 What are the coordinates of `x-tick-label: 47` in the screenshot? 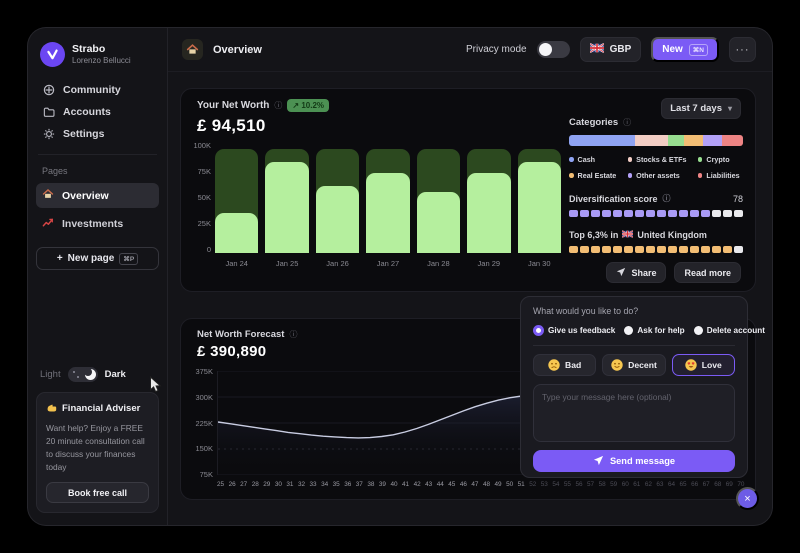 It's located at (475, 484).